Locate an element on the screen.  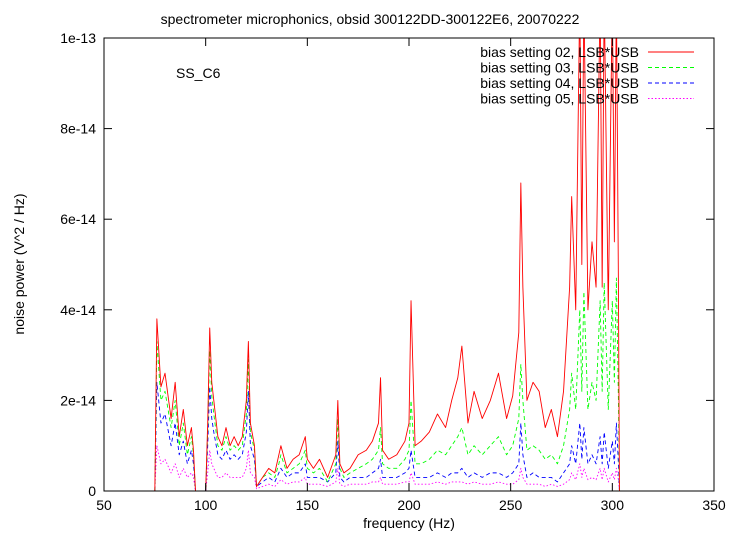
y-tick-label: 6e-14 is located at coordinates (78, 219).